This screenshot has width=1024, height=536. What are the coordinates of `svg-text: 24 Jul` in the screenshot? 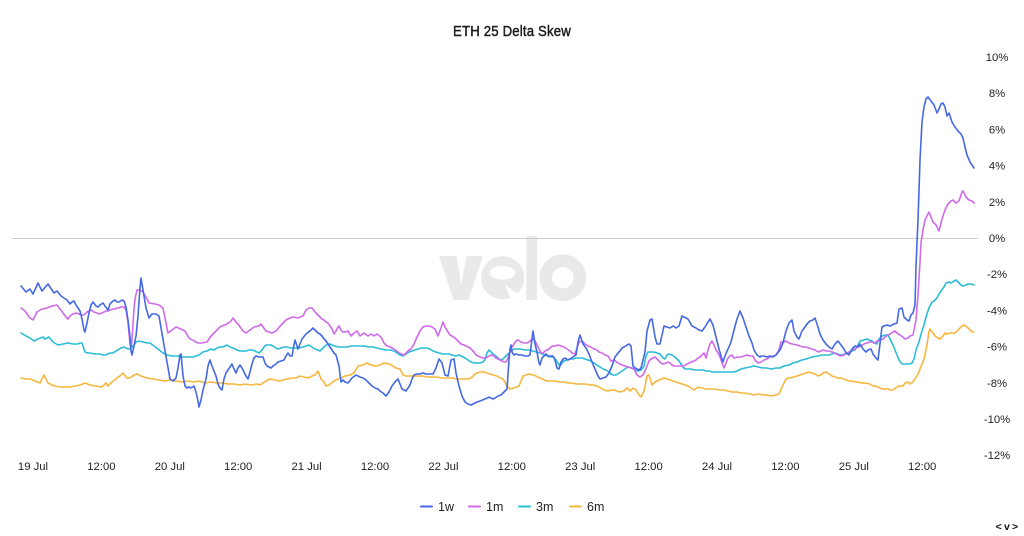 It's located at (717, 467).